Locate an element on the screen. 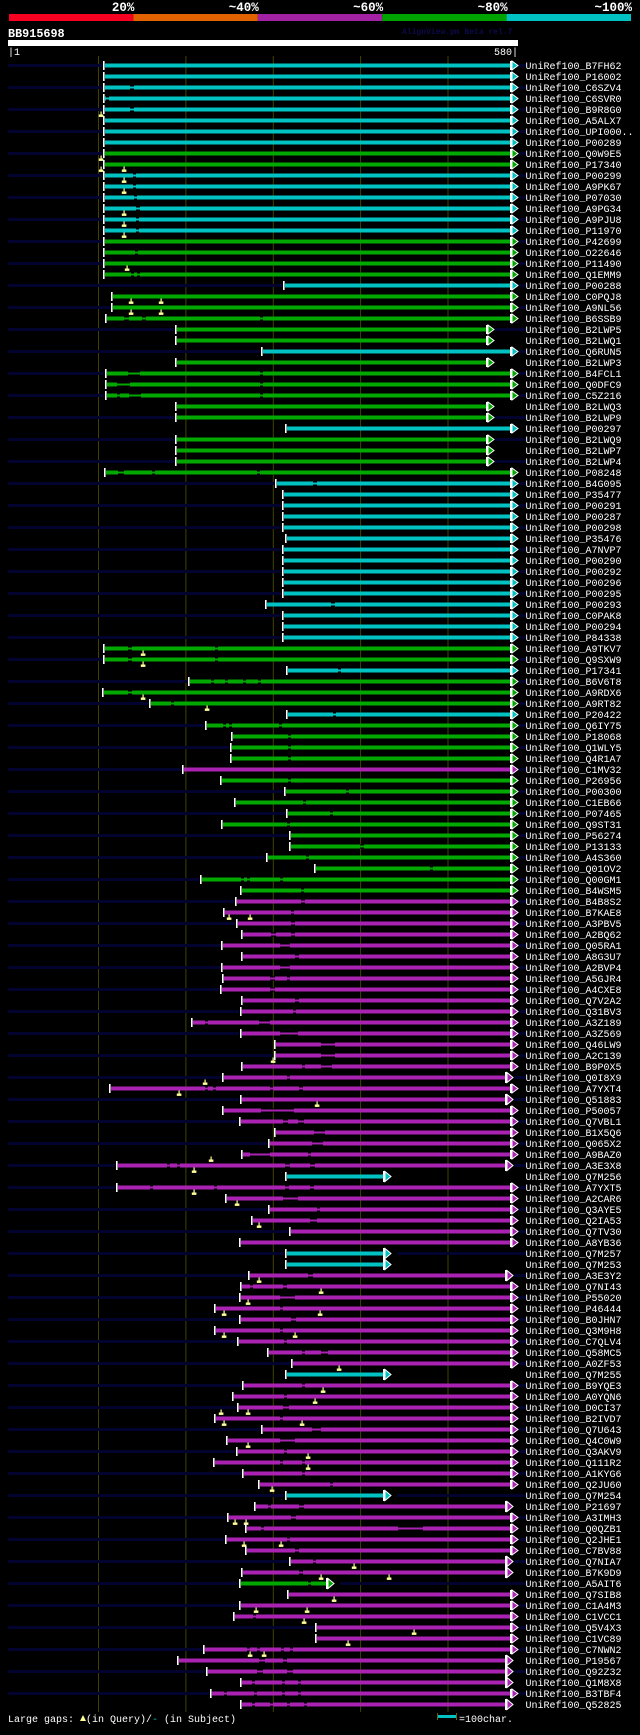 The image size is (640, 1735). svg-text: UniRef100_A3Z189 is located at coordinates (574, 1024).